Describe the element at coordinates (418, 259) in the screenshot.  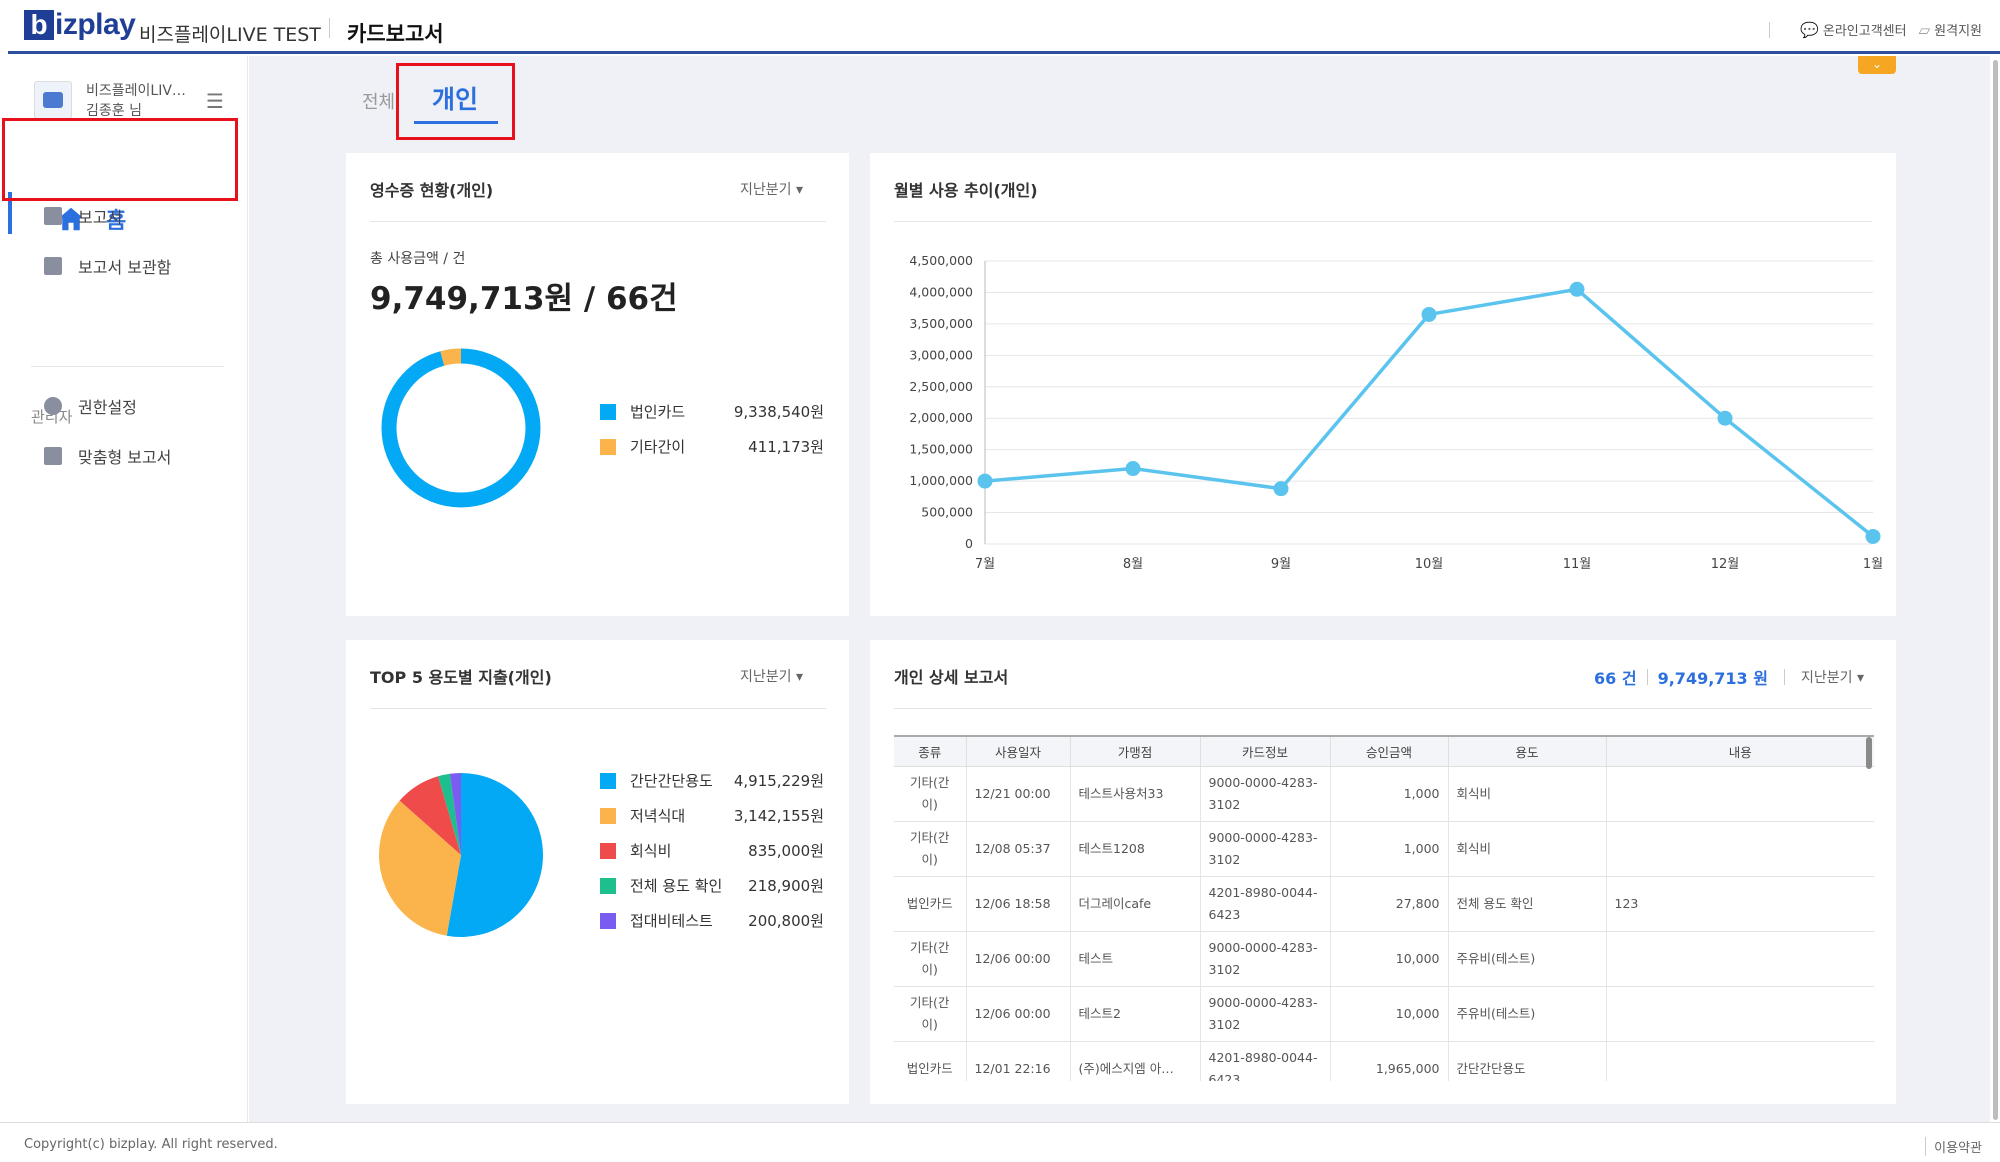
I see `total-label: 총 사용금액 / 건` at that location.